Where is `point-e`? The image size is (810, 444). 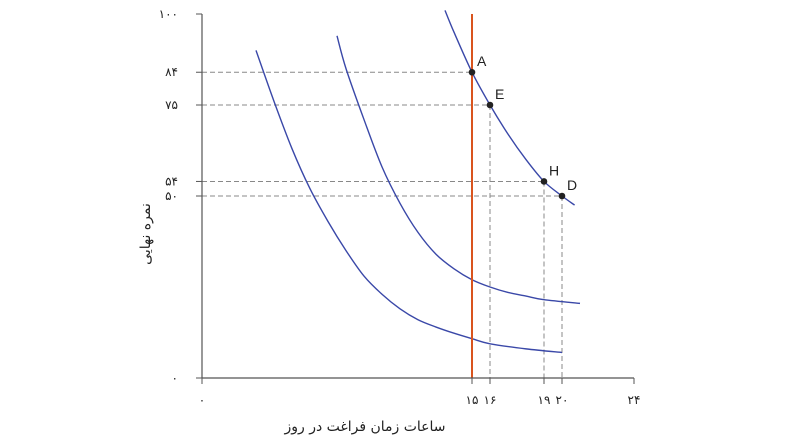 point-e is located at coordinates (490, 105).